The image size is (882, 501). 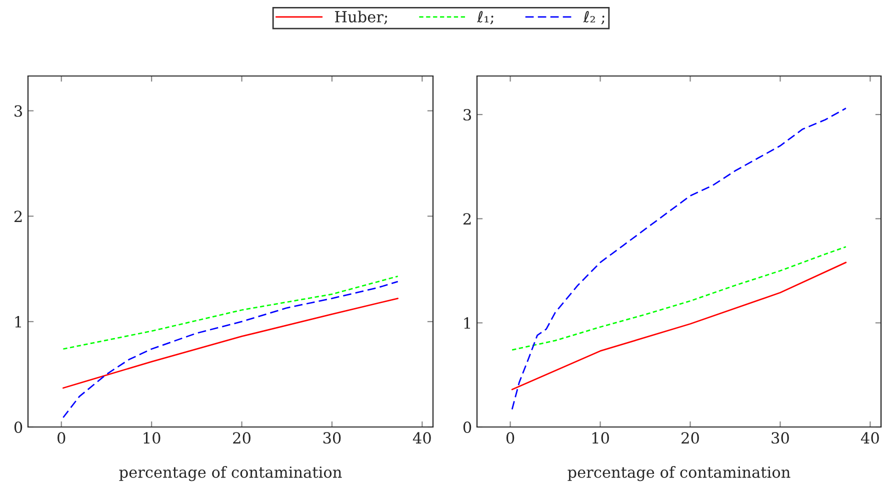 I want to click on legend-label: Huber;, so click(x=361, y=17).